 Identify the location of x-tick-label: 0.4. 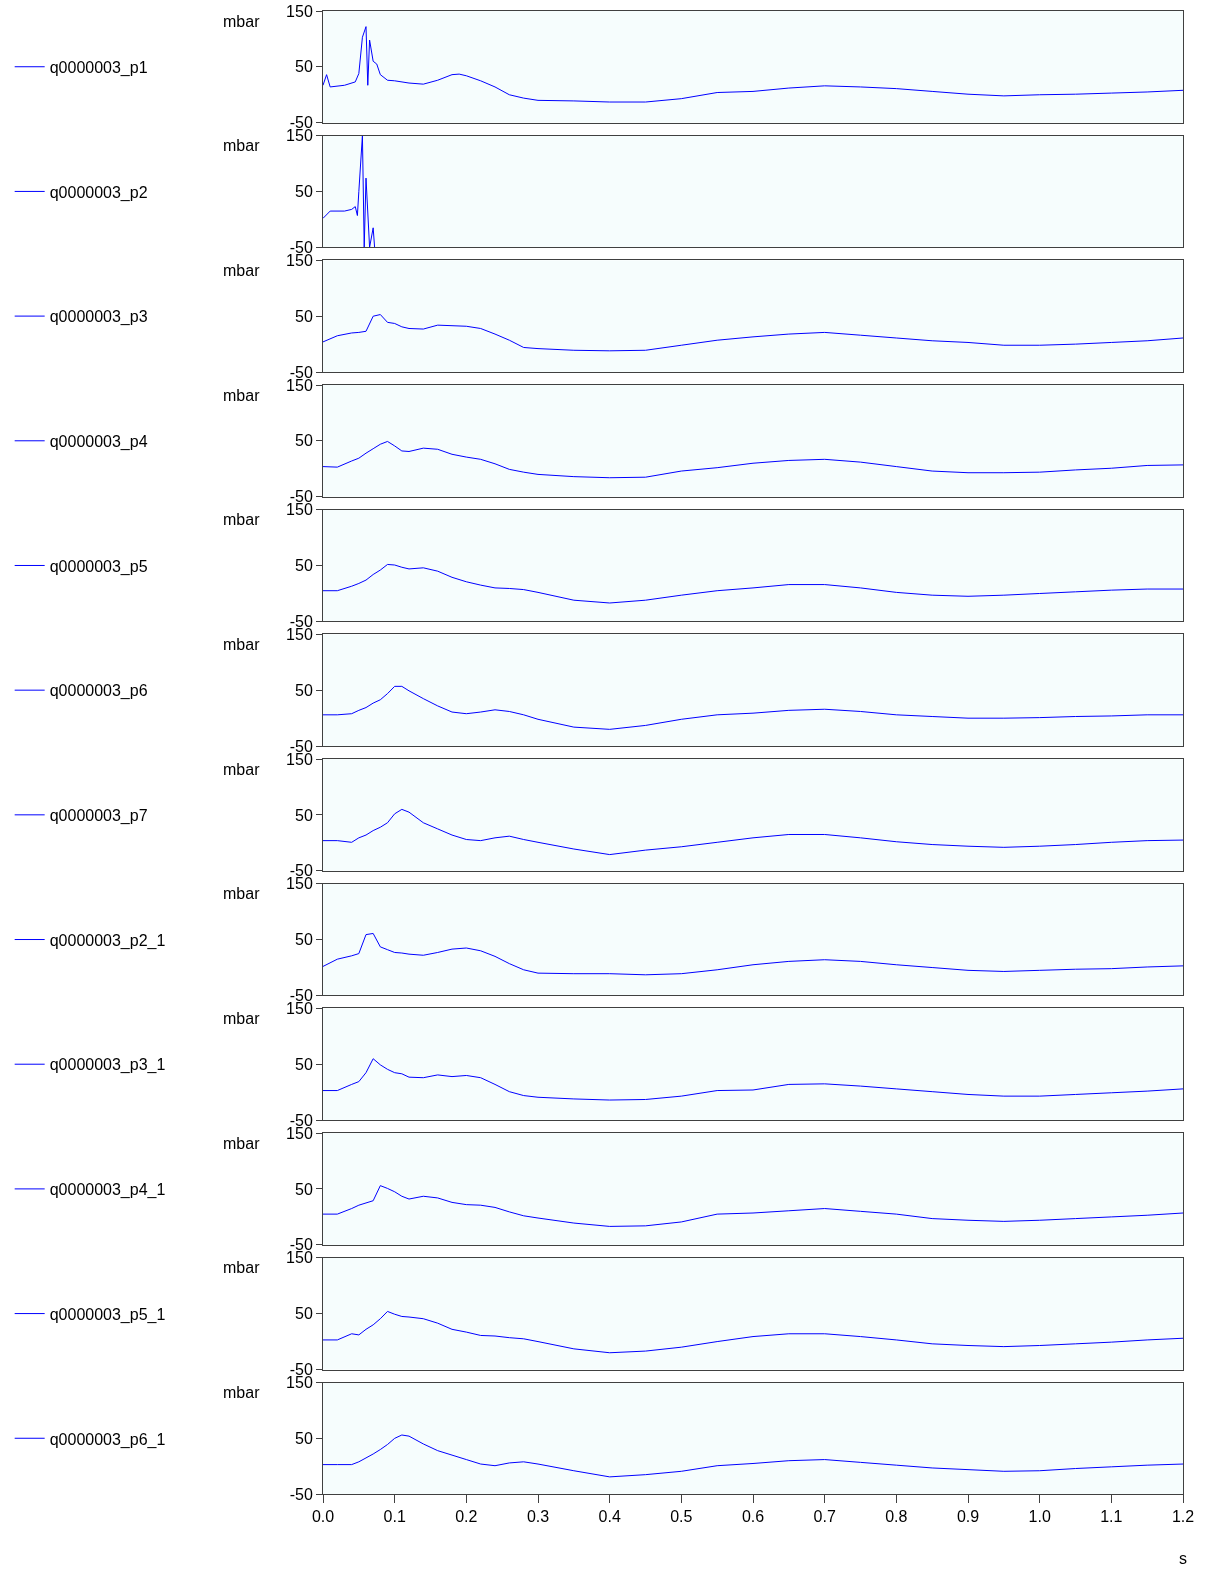
(609, 1517).